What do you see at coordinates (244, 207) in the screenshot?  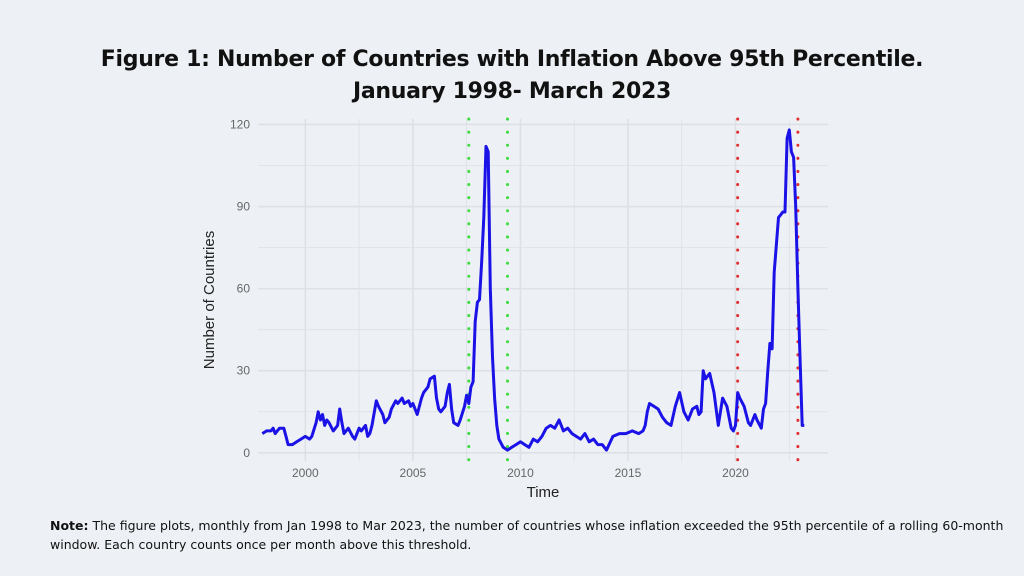 I see `y-tick-label: 90` at bounding box center [244, 207].